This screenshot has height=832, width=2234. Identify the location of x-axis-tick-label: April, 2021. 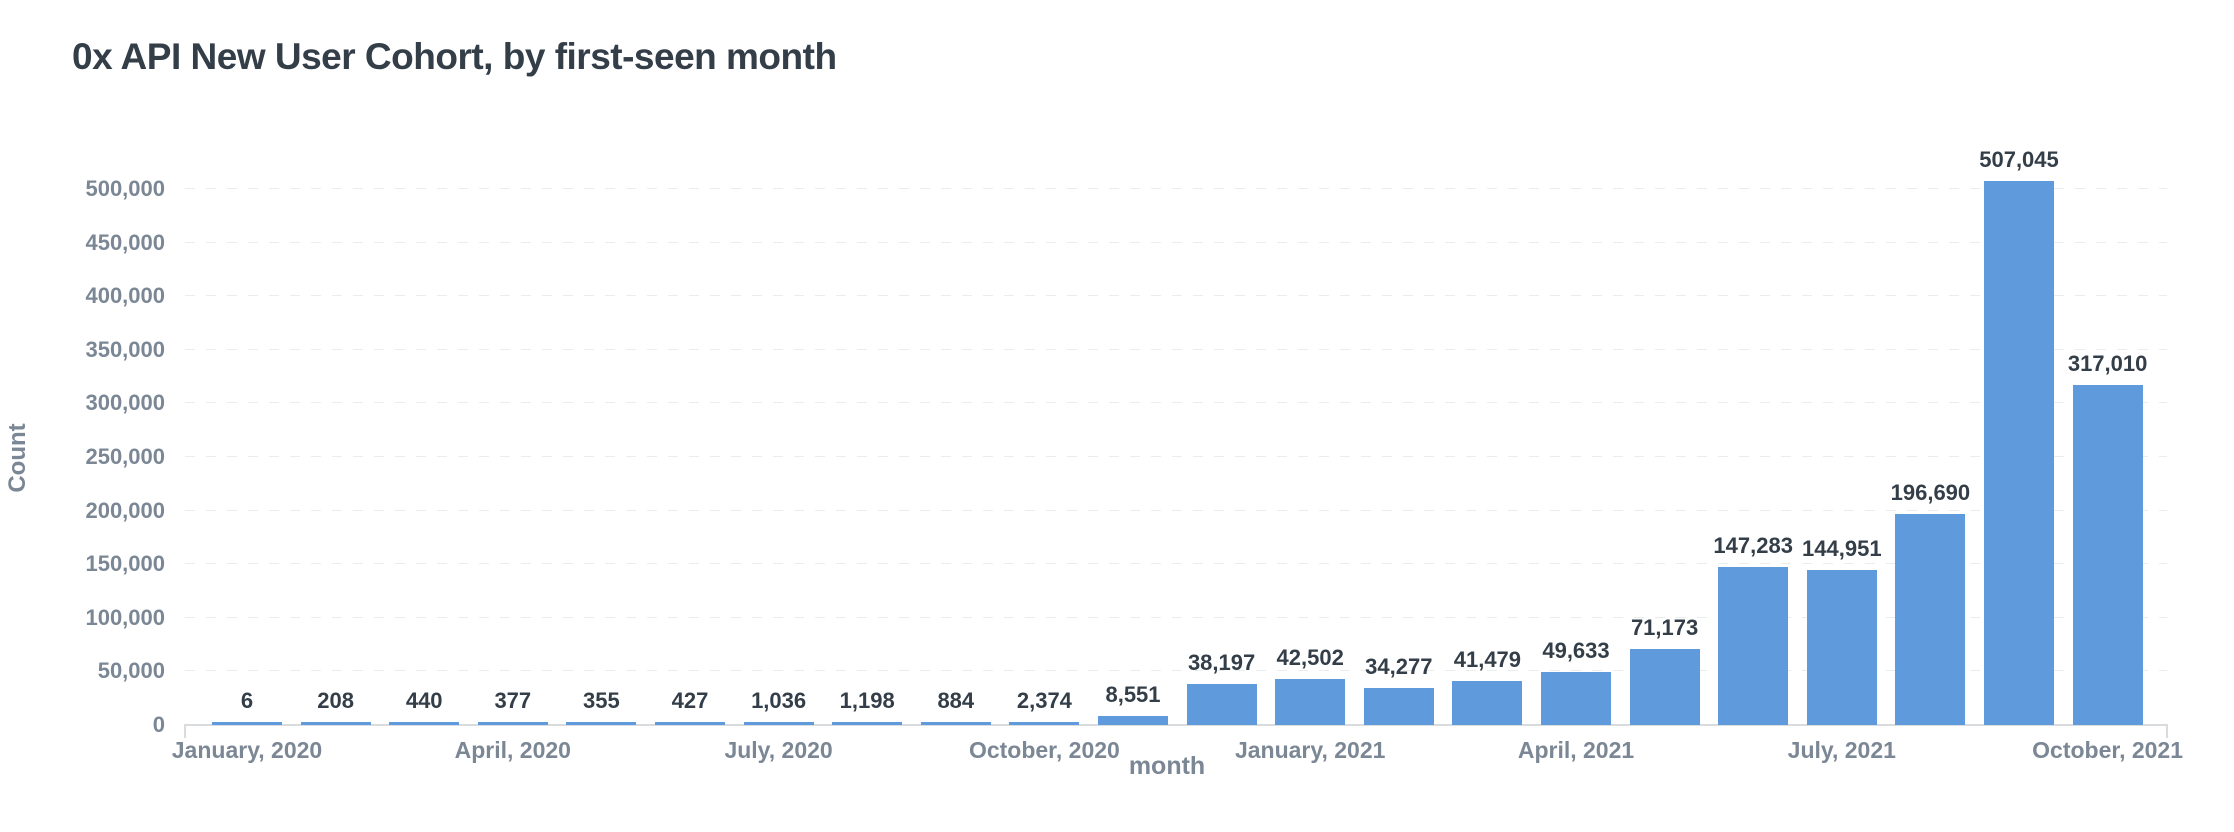
(1576, 750).